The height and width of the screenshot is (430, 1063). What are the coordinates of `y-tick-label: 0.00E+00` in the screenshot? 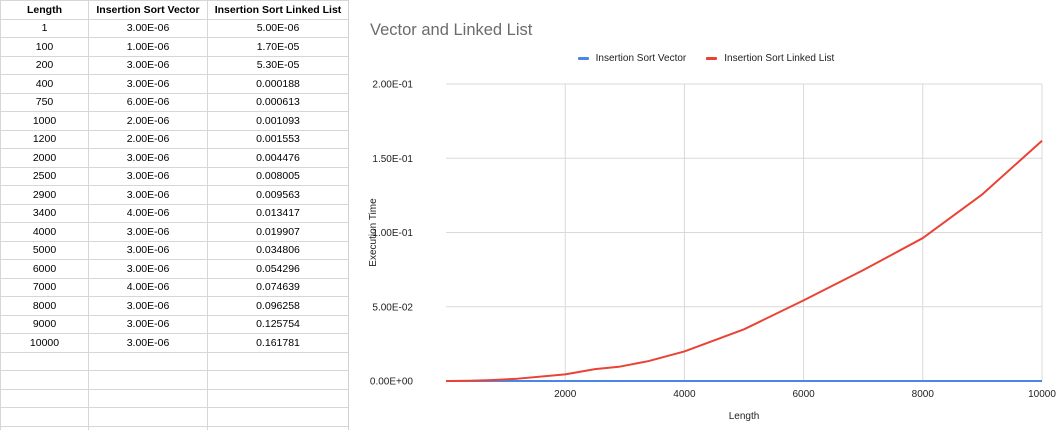 It's located at (392, 382).